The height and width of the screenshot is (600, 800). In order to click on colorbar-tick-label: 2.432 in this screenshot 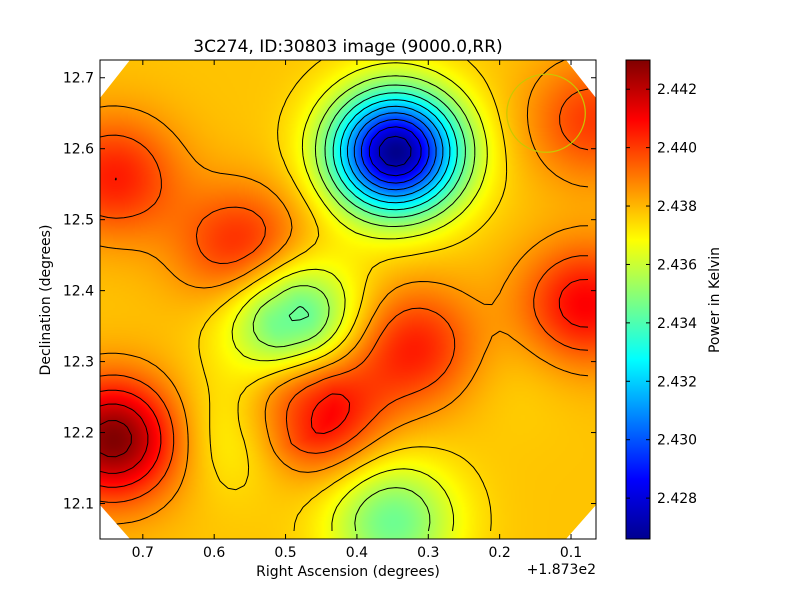, I will do `click(677, 382)`.